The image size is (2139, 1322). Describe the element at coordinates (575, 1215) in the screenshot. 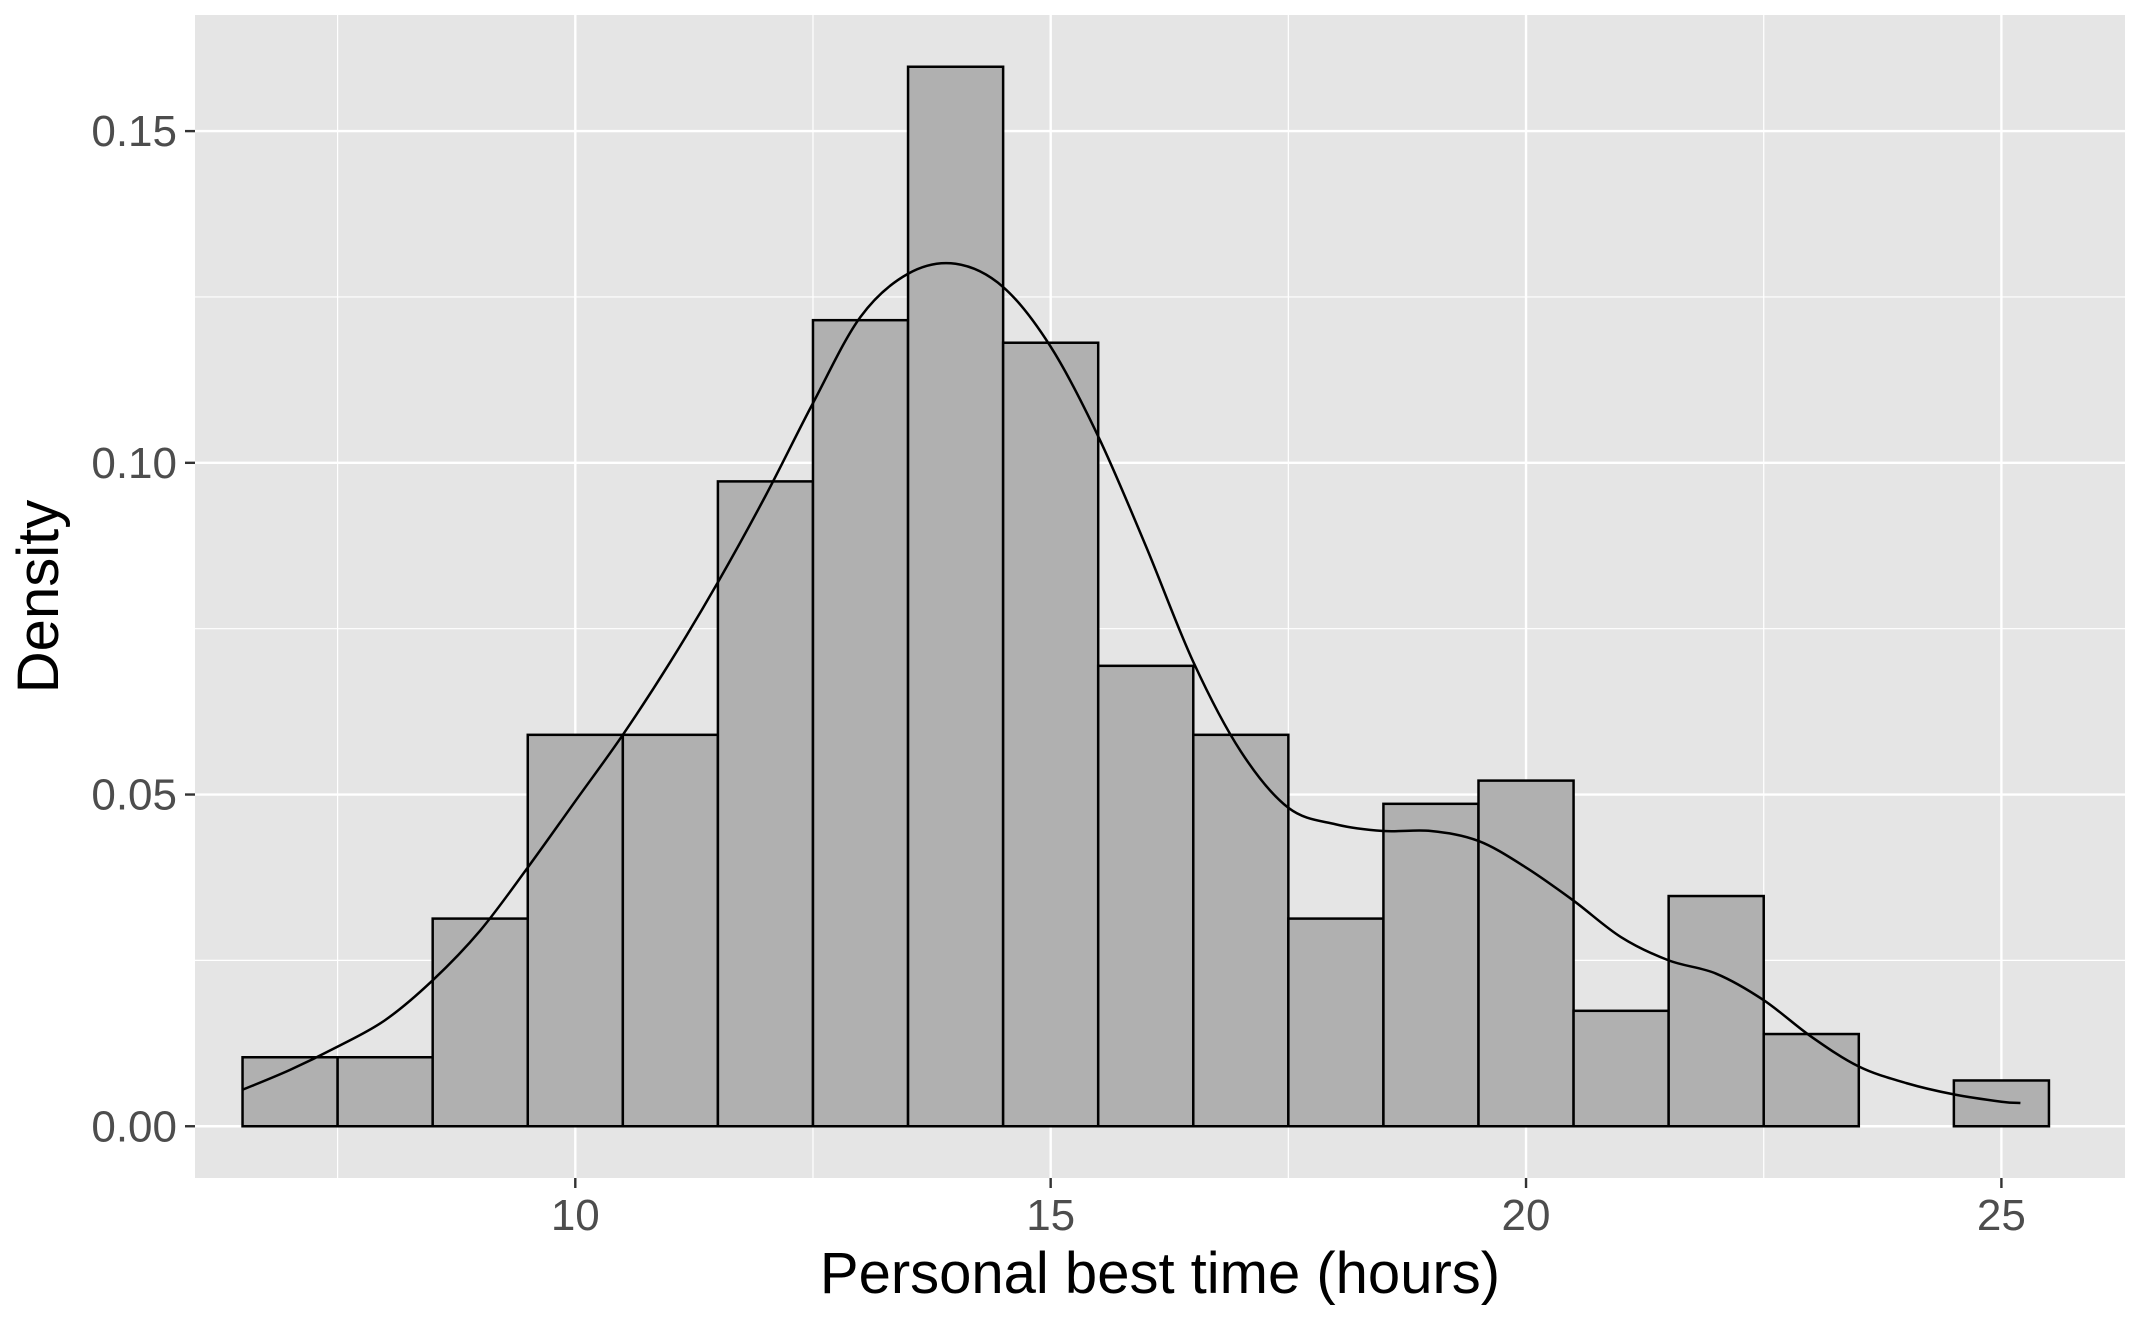

I see `x-tick-label: 10` at that location.